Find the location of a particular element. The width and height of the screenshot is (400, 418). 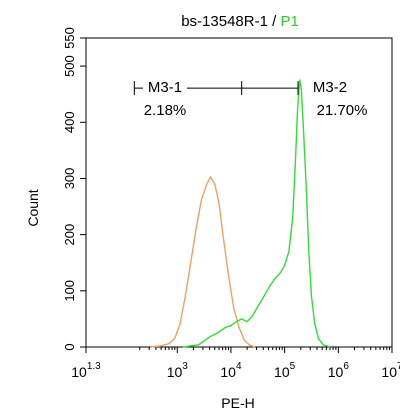

y-tick-label: 0 is located at coordinates (69, 346).